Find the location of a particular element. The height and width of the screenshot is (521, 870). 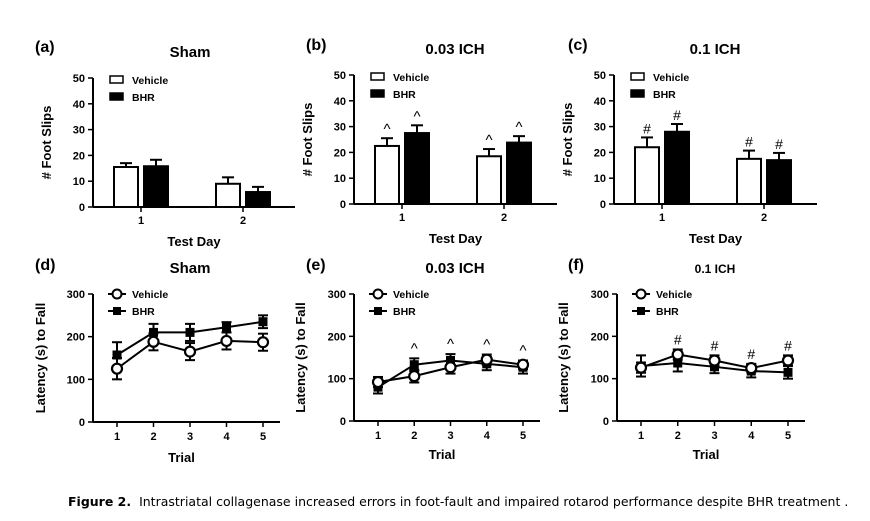

x-tick-label: 3 is located at coordinates (450, 436).